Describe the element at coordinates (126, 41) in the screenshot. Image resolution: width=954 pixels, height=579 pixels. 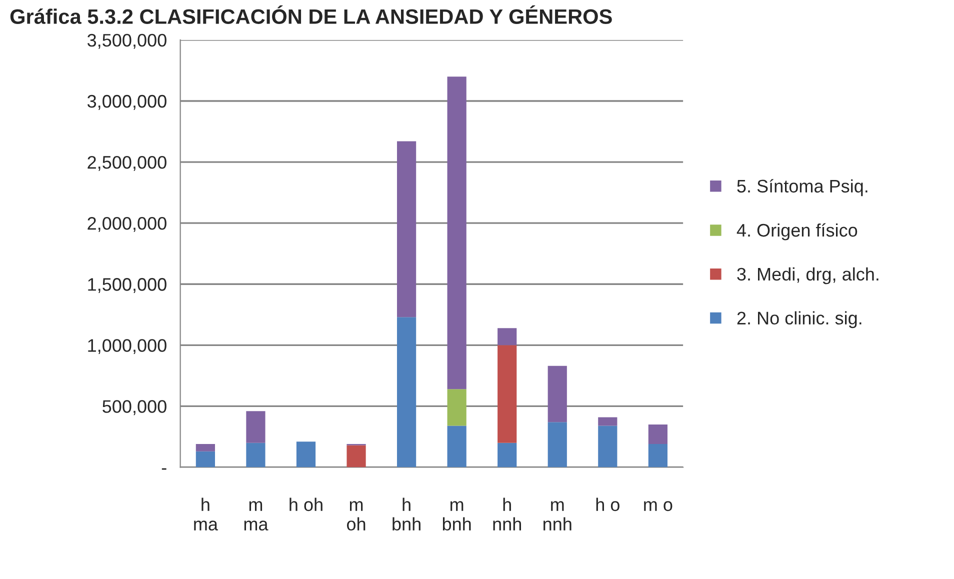
I see `y-tick-label: 3,500,000` at that location.